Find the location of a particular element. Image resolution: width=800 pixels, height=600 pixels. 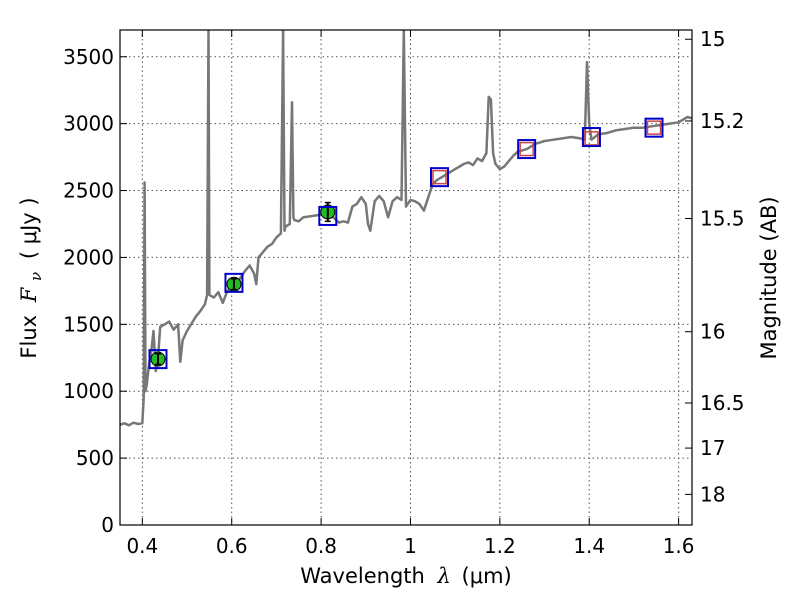

x-tick-label: 1.4 is located at coordinates (589, 546).